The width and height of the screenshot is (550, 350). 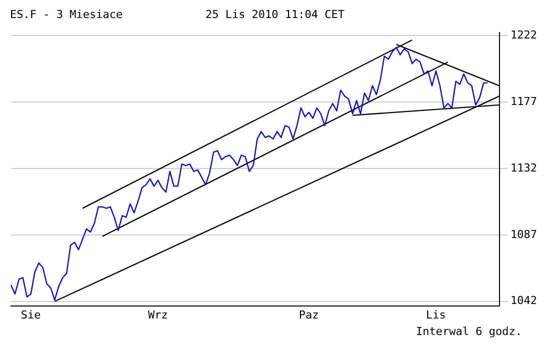 I want to click on y-tick-label: 1087, so click(x=524, y=234).